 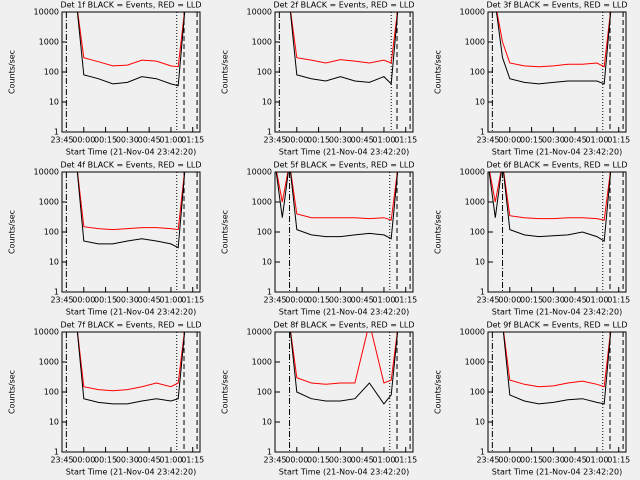 What do you see at coordinates (130, 165) in the screenshot?
I see `chart-title: Det 4f BLACK = Events, RED = LLD` at bounding box center [130, 165].